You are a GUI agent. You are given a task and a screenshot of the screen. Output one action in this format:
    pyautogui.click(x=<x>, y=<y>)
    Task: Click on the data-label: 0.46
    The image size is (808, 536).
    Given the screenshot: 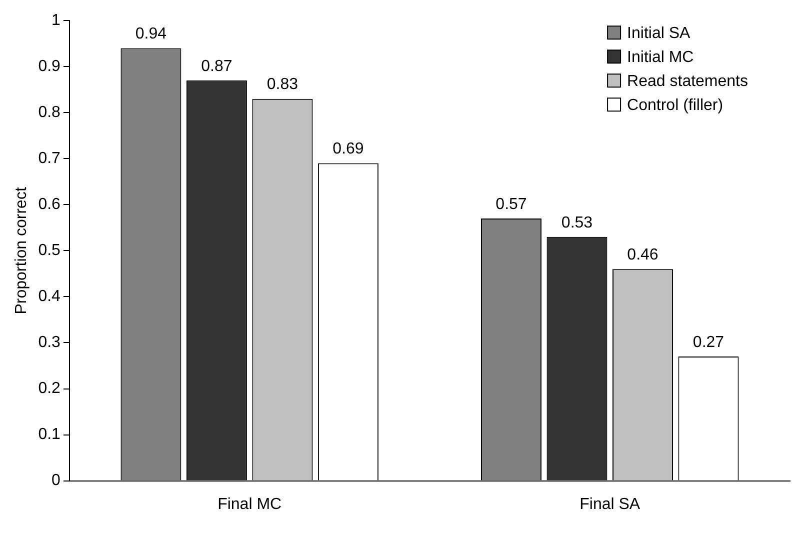 What is the action you would take?
    pyautogui.click(x=642, y=255)
    